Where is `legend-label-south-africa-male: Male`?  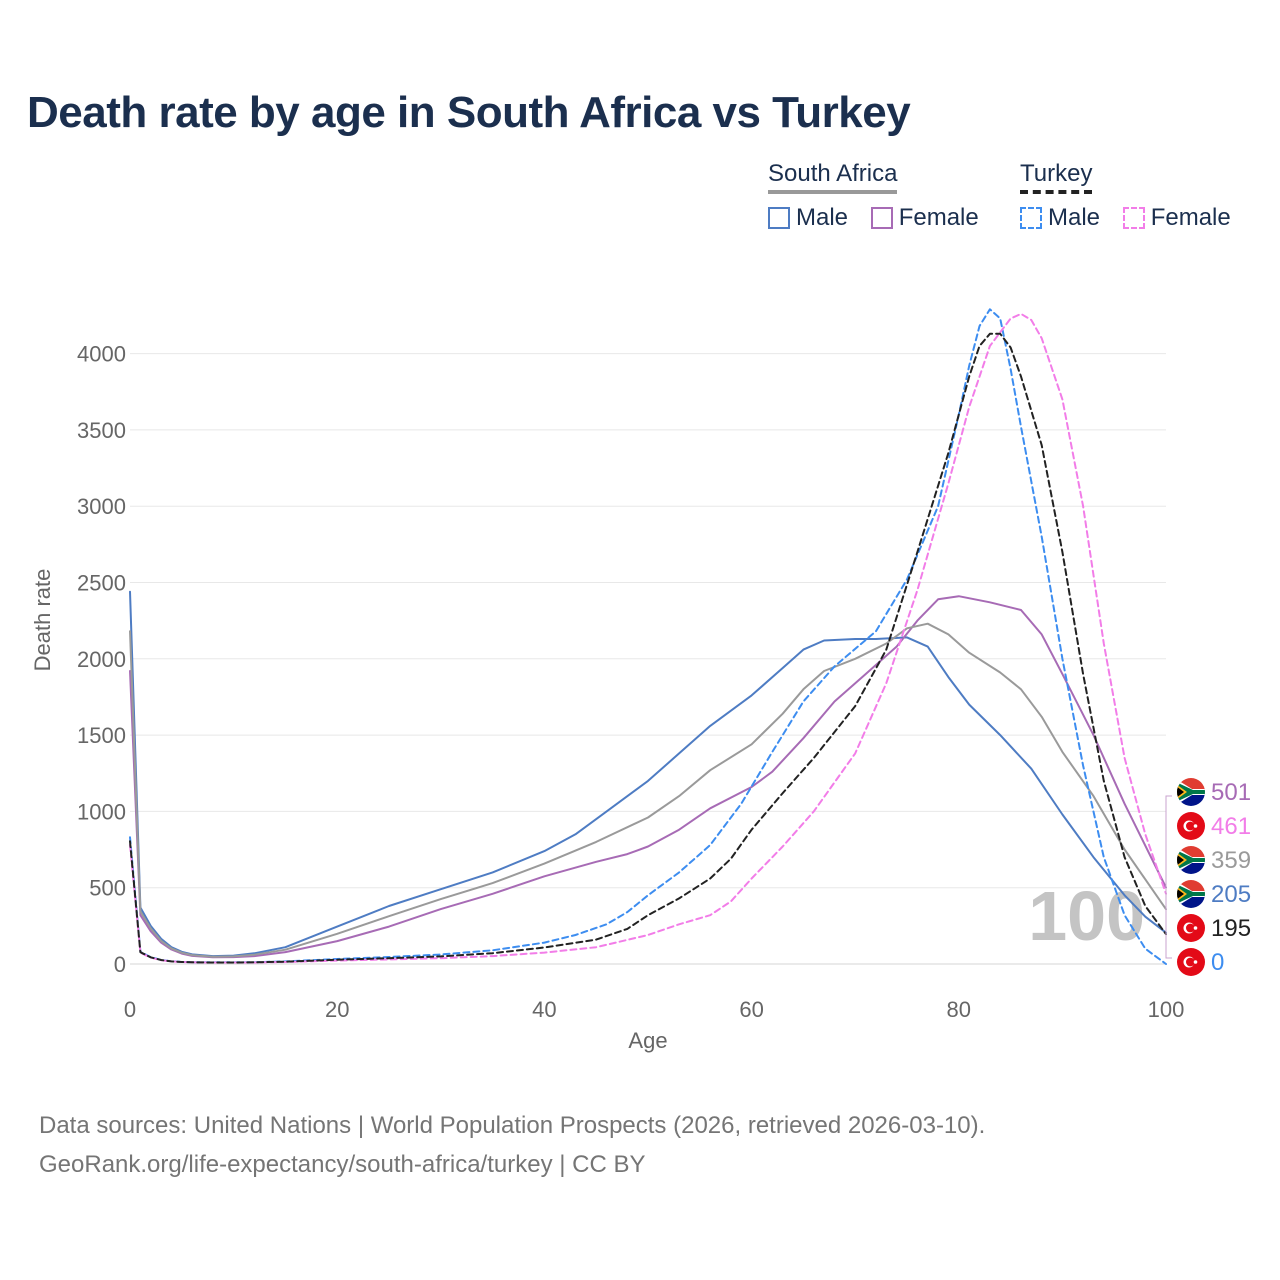
legend-label-south-africa-male: Male is located at coordinates (822, 217).